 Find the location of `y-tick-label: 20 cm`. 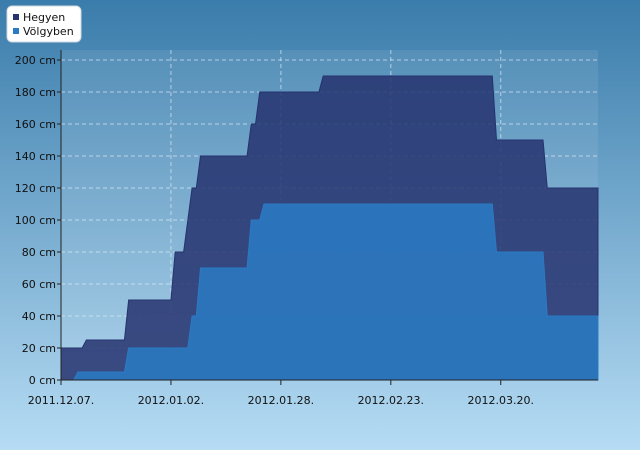

y-tick-label: 20 cm is located at coordinates (39, 348).